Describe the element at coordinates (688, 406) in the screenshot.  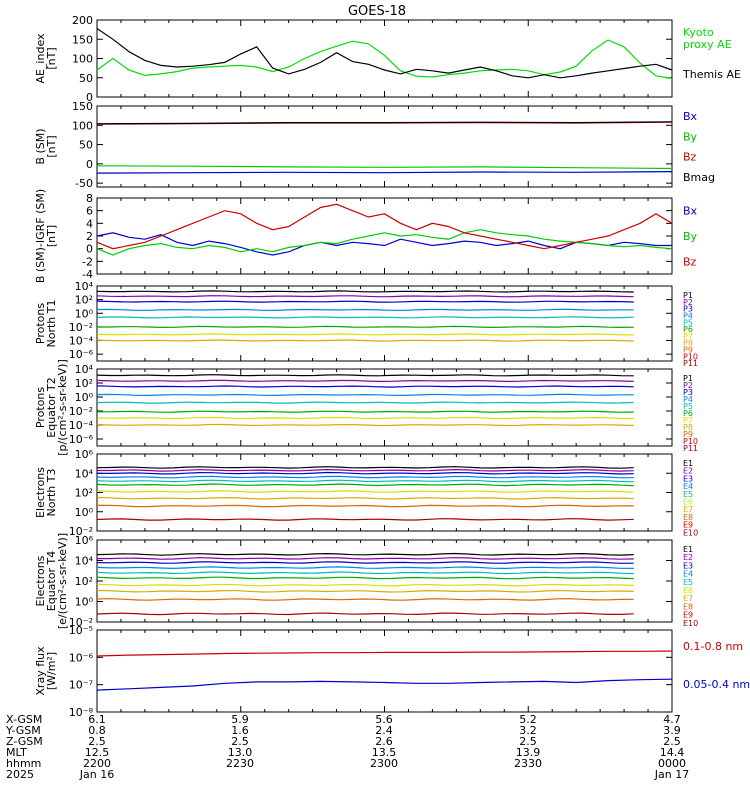
I see `legend-item: P5` at that location.